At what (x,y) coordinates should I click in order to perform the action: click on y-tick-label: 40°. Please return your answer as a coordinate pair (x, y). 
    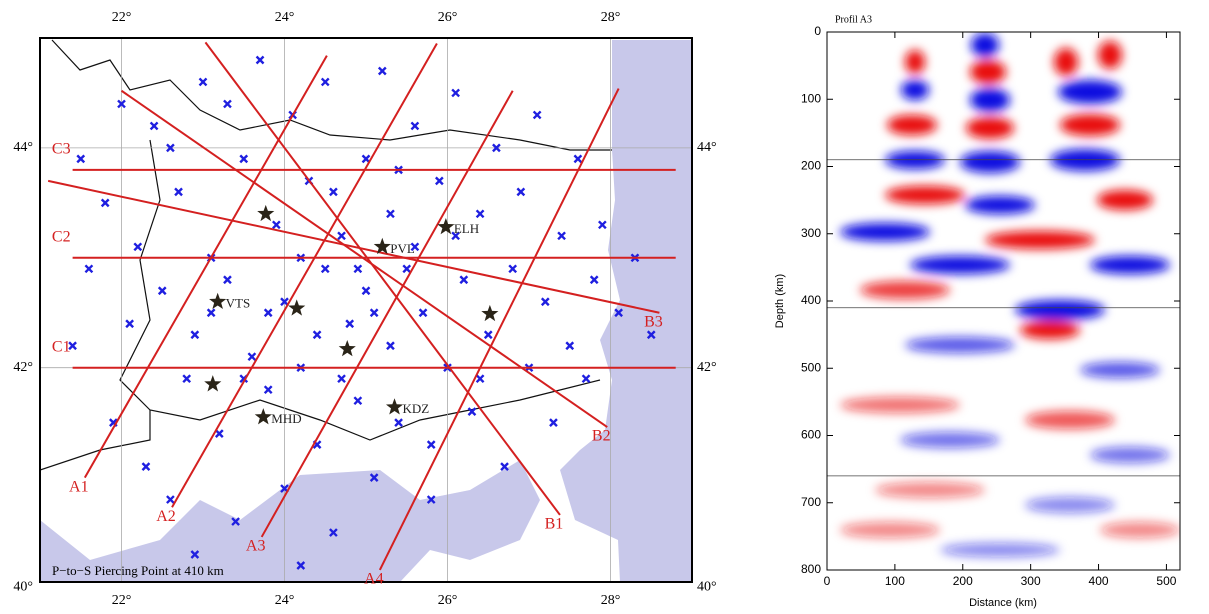
    Looking at the image, I should click on (707, 587).